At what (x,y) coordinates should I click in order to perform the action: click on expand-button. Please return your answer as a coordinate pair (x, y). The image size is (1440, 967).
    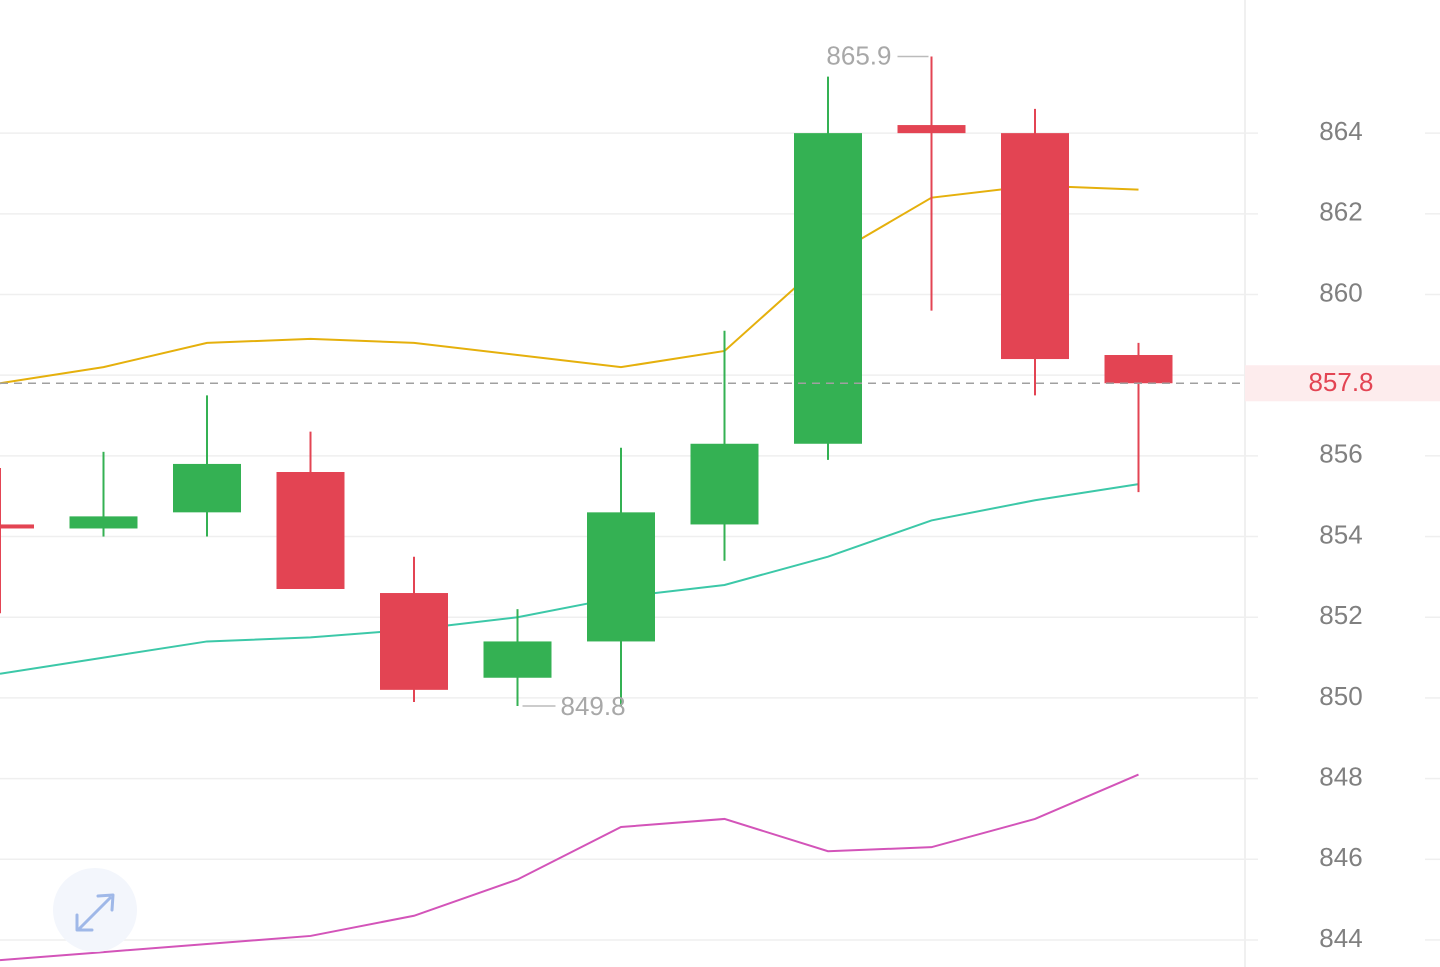
    Looking at the image, I should click on (95, 910).